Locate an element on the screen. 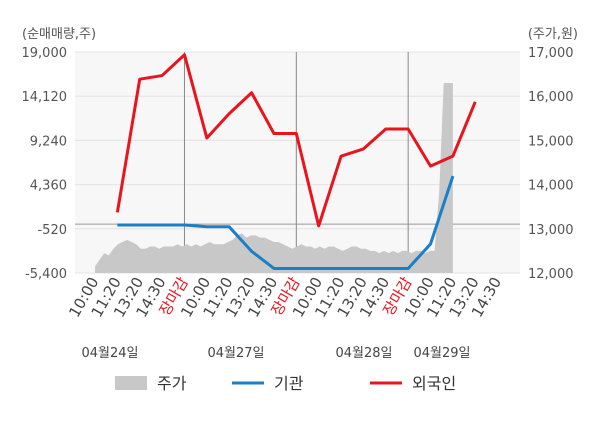  right-axis-label: (주가,원) is located at coordinates (553, 34).